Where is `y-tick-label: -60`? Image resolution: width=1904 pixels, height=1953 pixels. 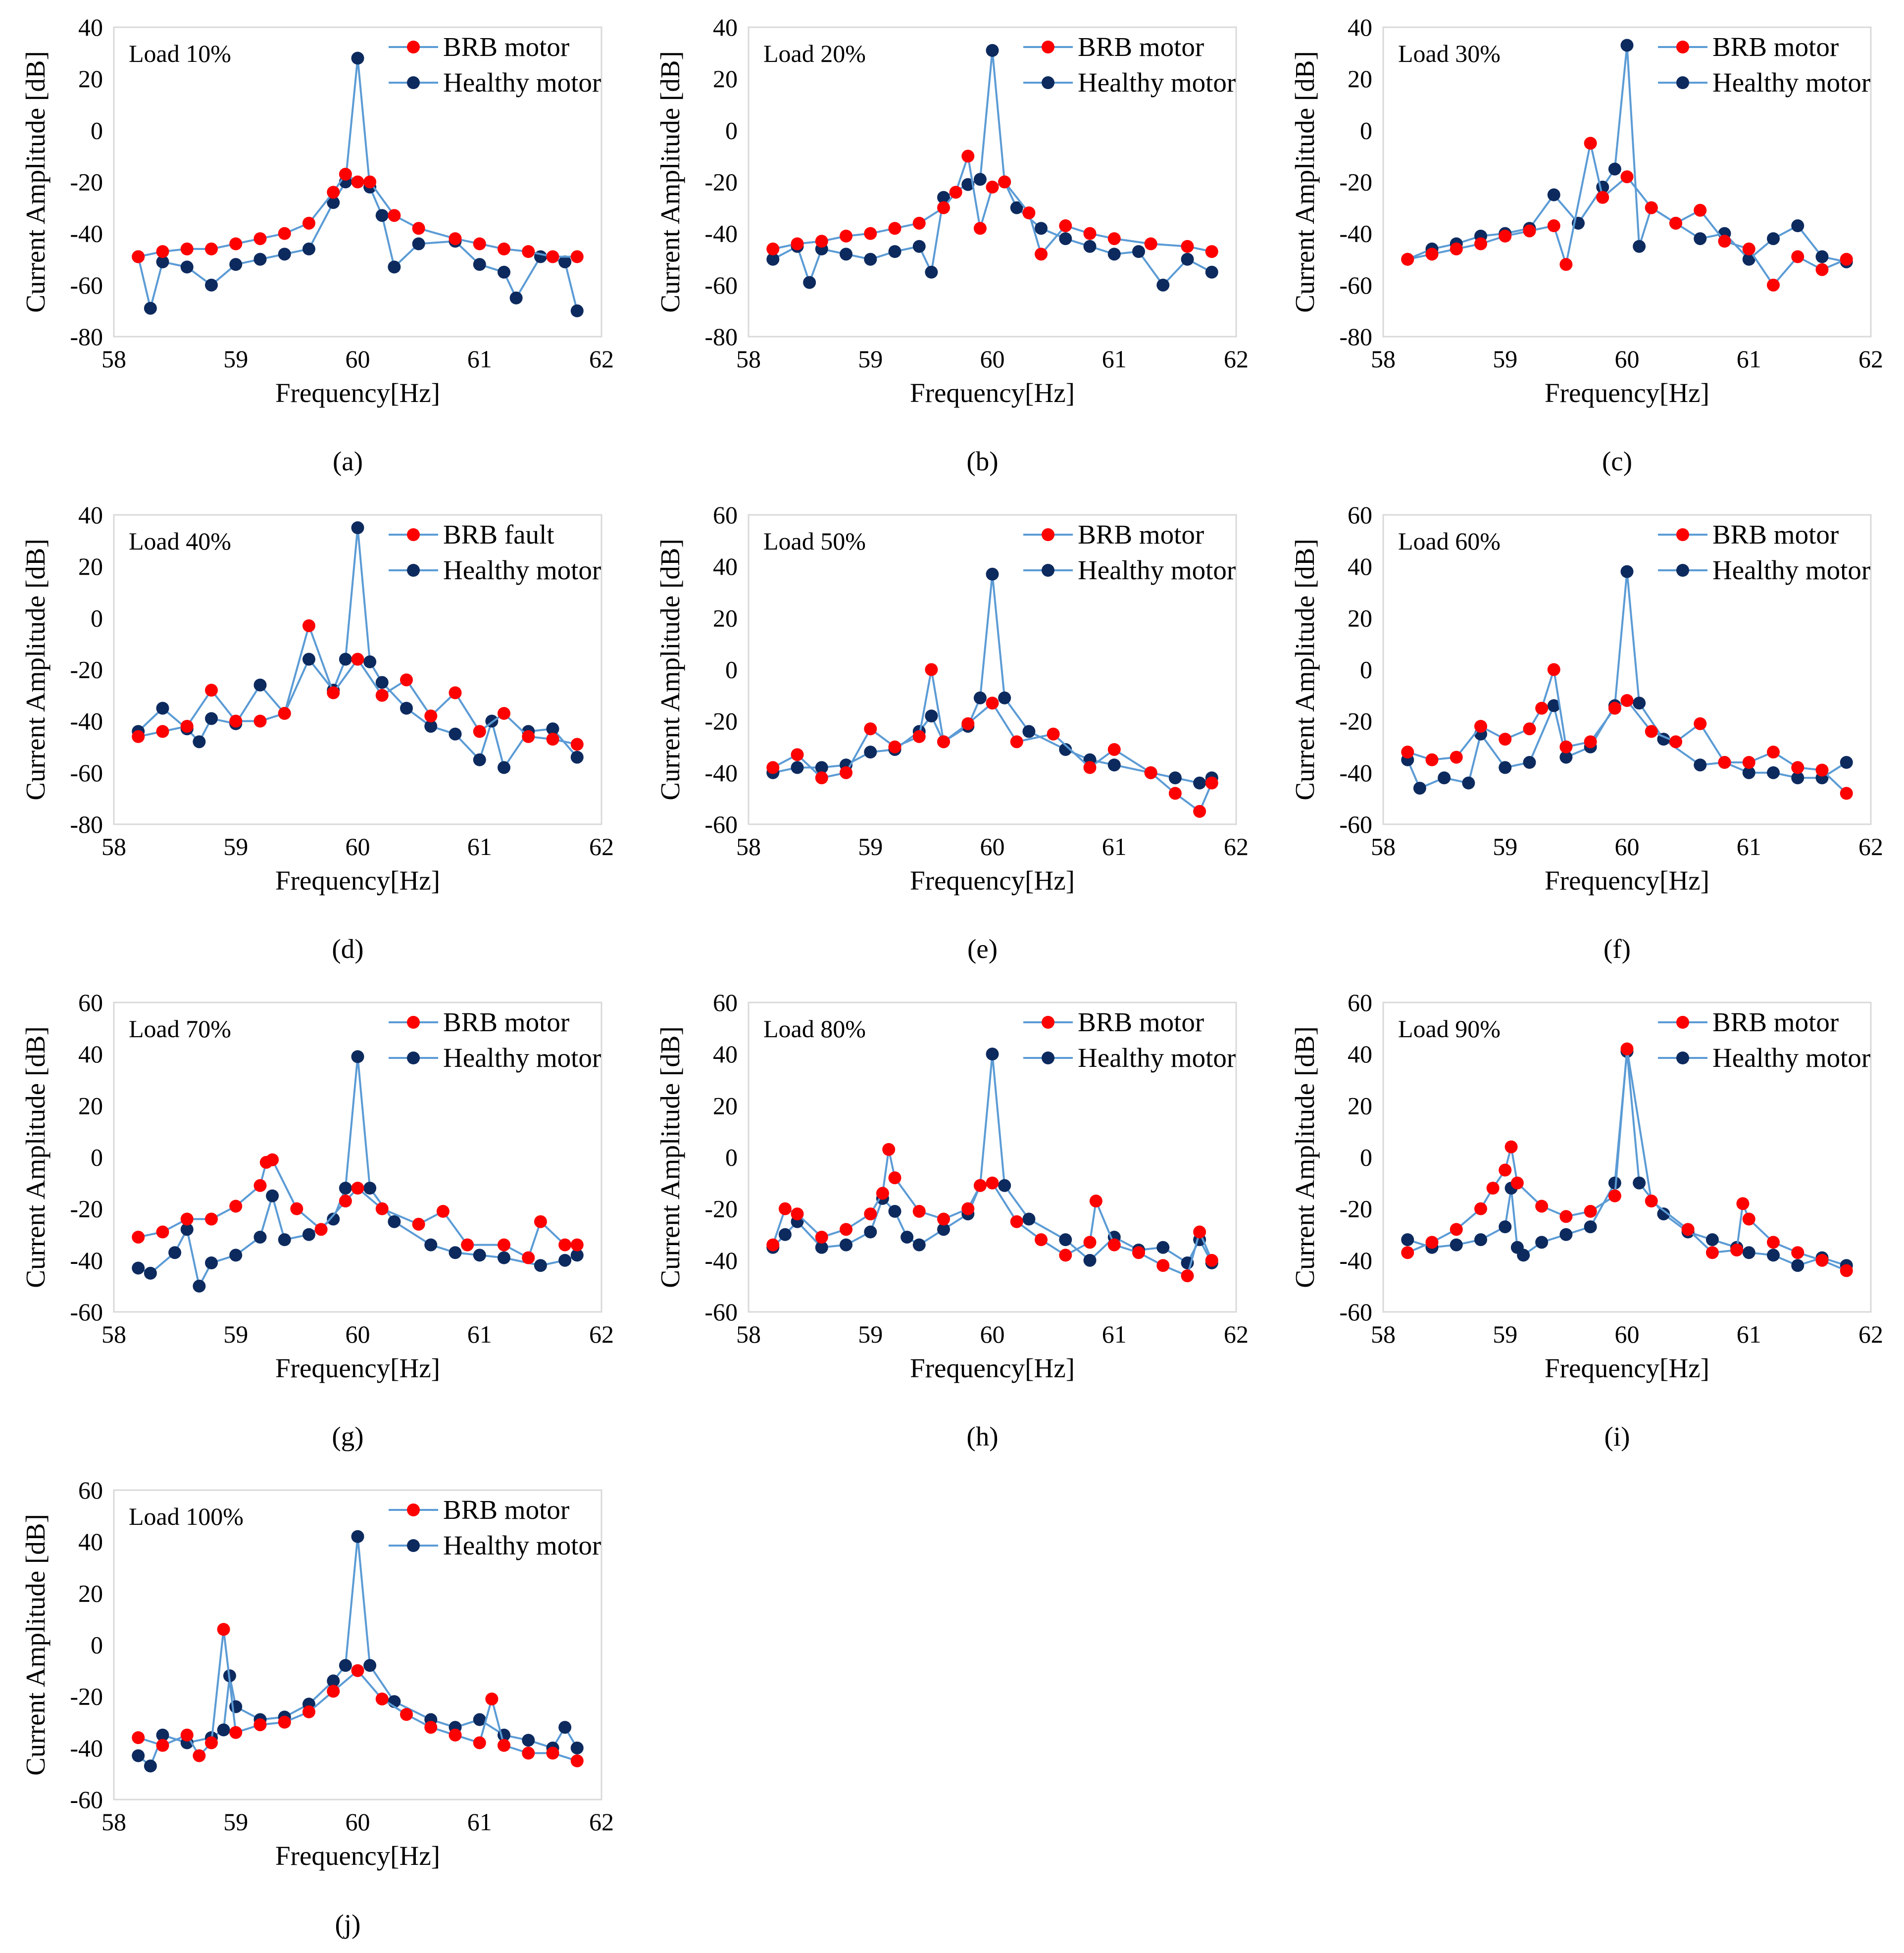
y-tick-label: -60 is located at coordinates (86, 1800).